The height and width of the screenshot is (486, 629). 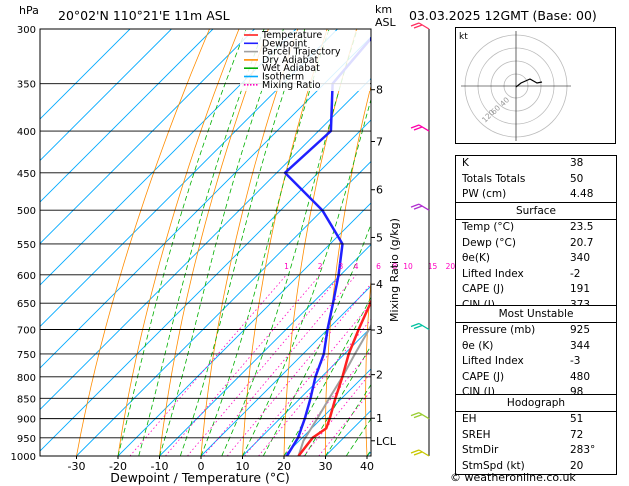 I want to click on mixing-ratio-label: 8, so click(x=395, y=266).